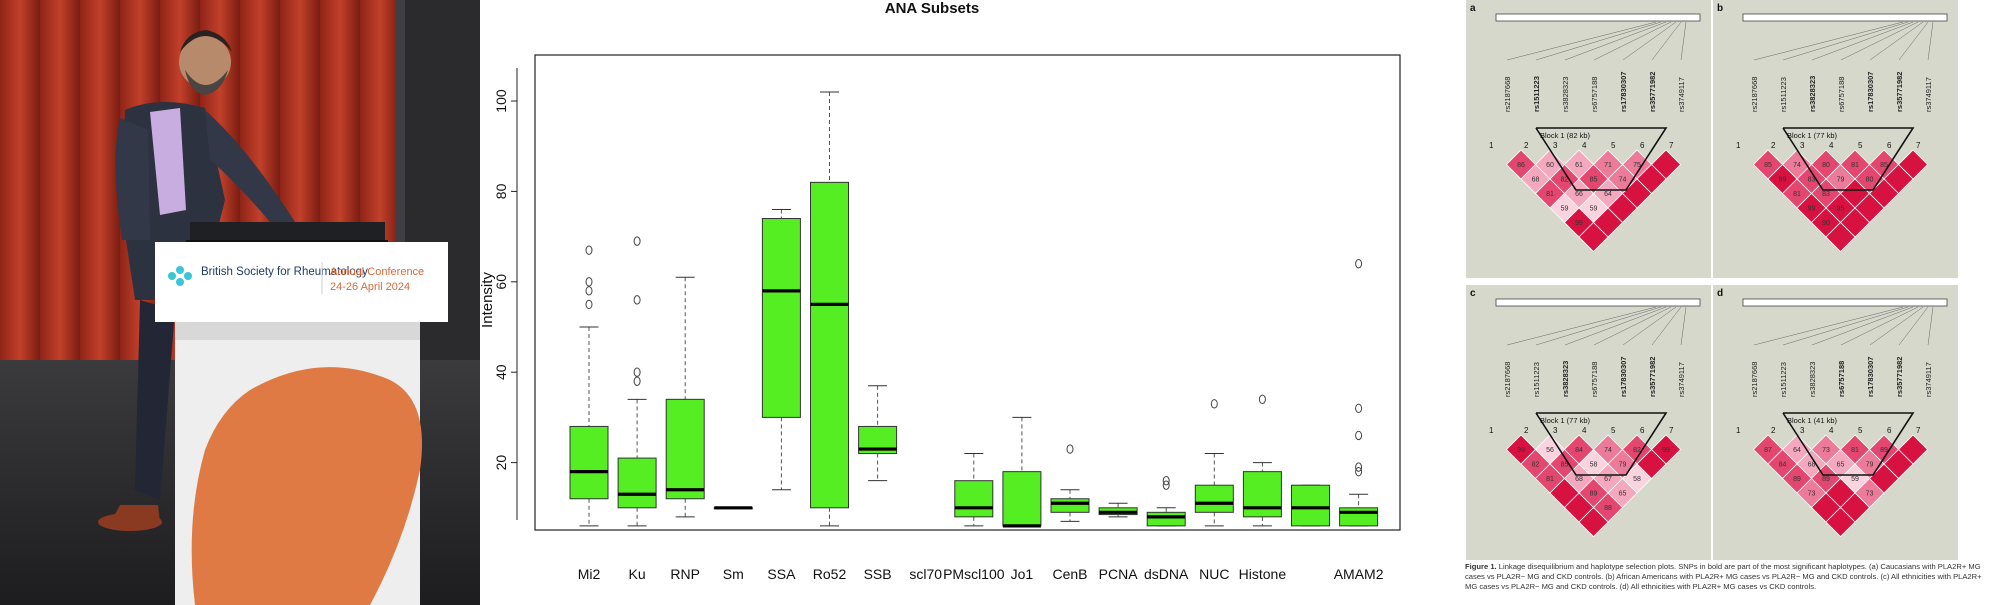  What do you see at coordinates (1608, 165) in the screenshot?
I see `ld-cell-value: 71` at bounding box center [1608, 165].